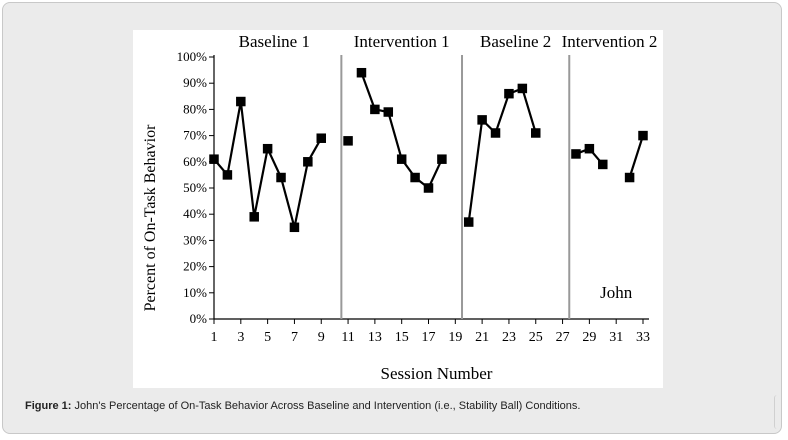 The height and width of the screenshot is (440, 788). I want to click on x-tick-label: 5, so click(267, 337).